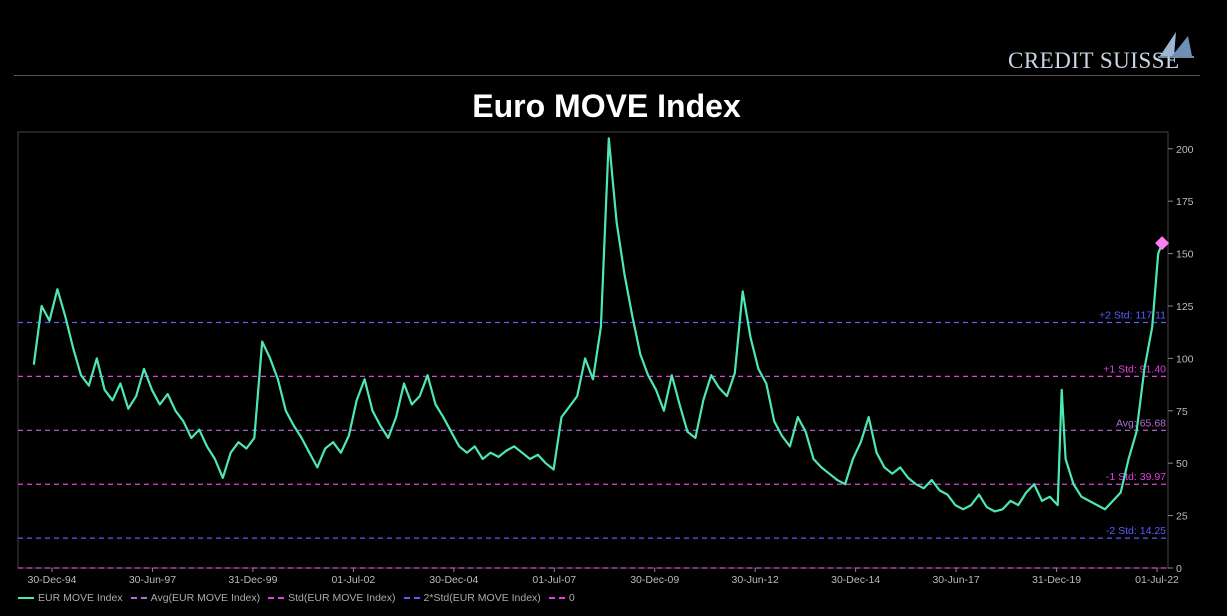 This screenshot has height=616, width=1227. Describe the element at coordinates (554, 580) in the screenshot. I see `x-tick-label-5: 01-Jul-07` at that location.